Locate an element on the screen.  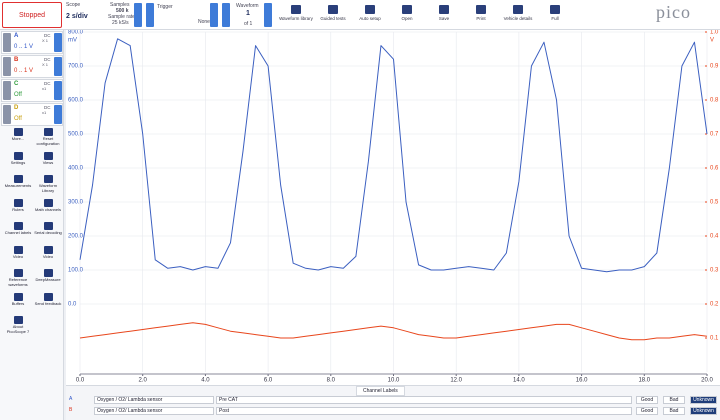
samples: 500 k is located at coordinates (122, 11).